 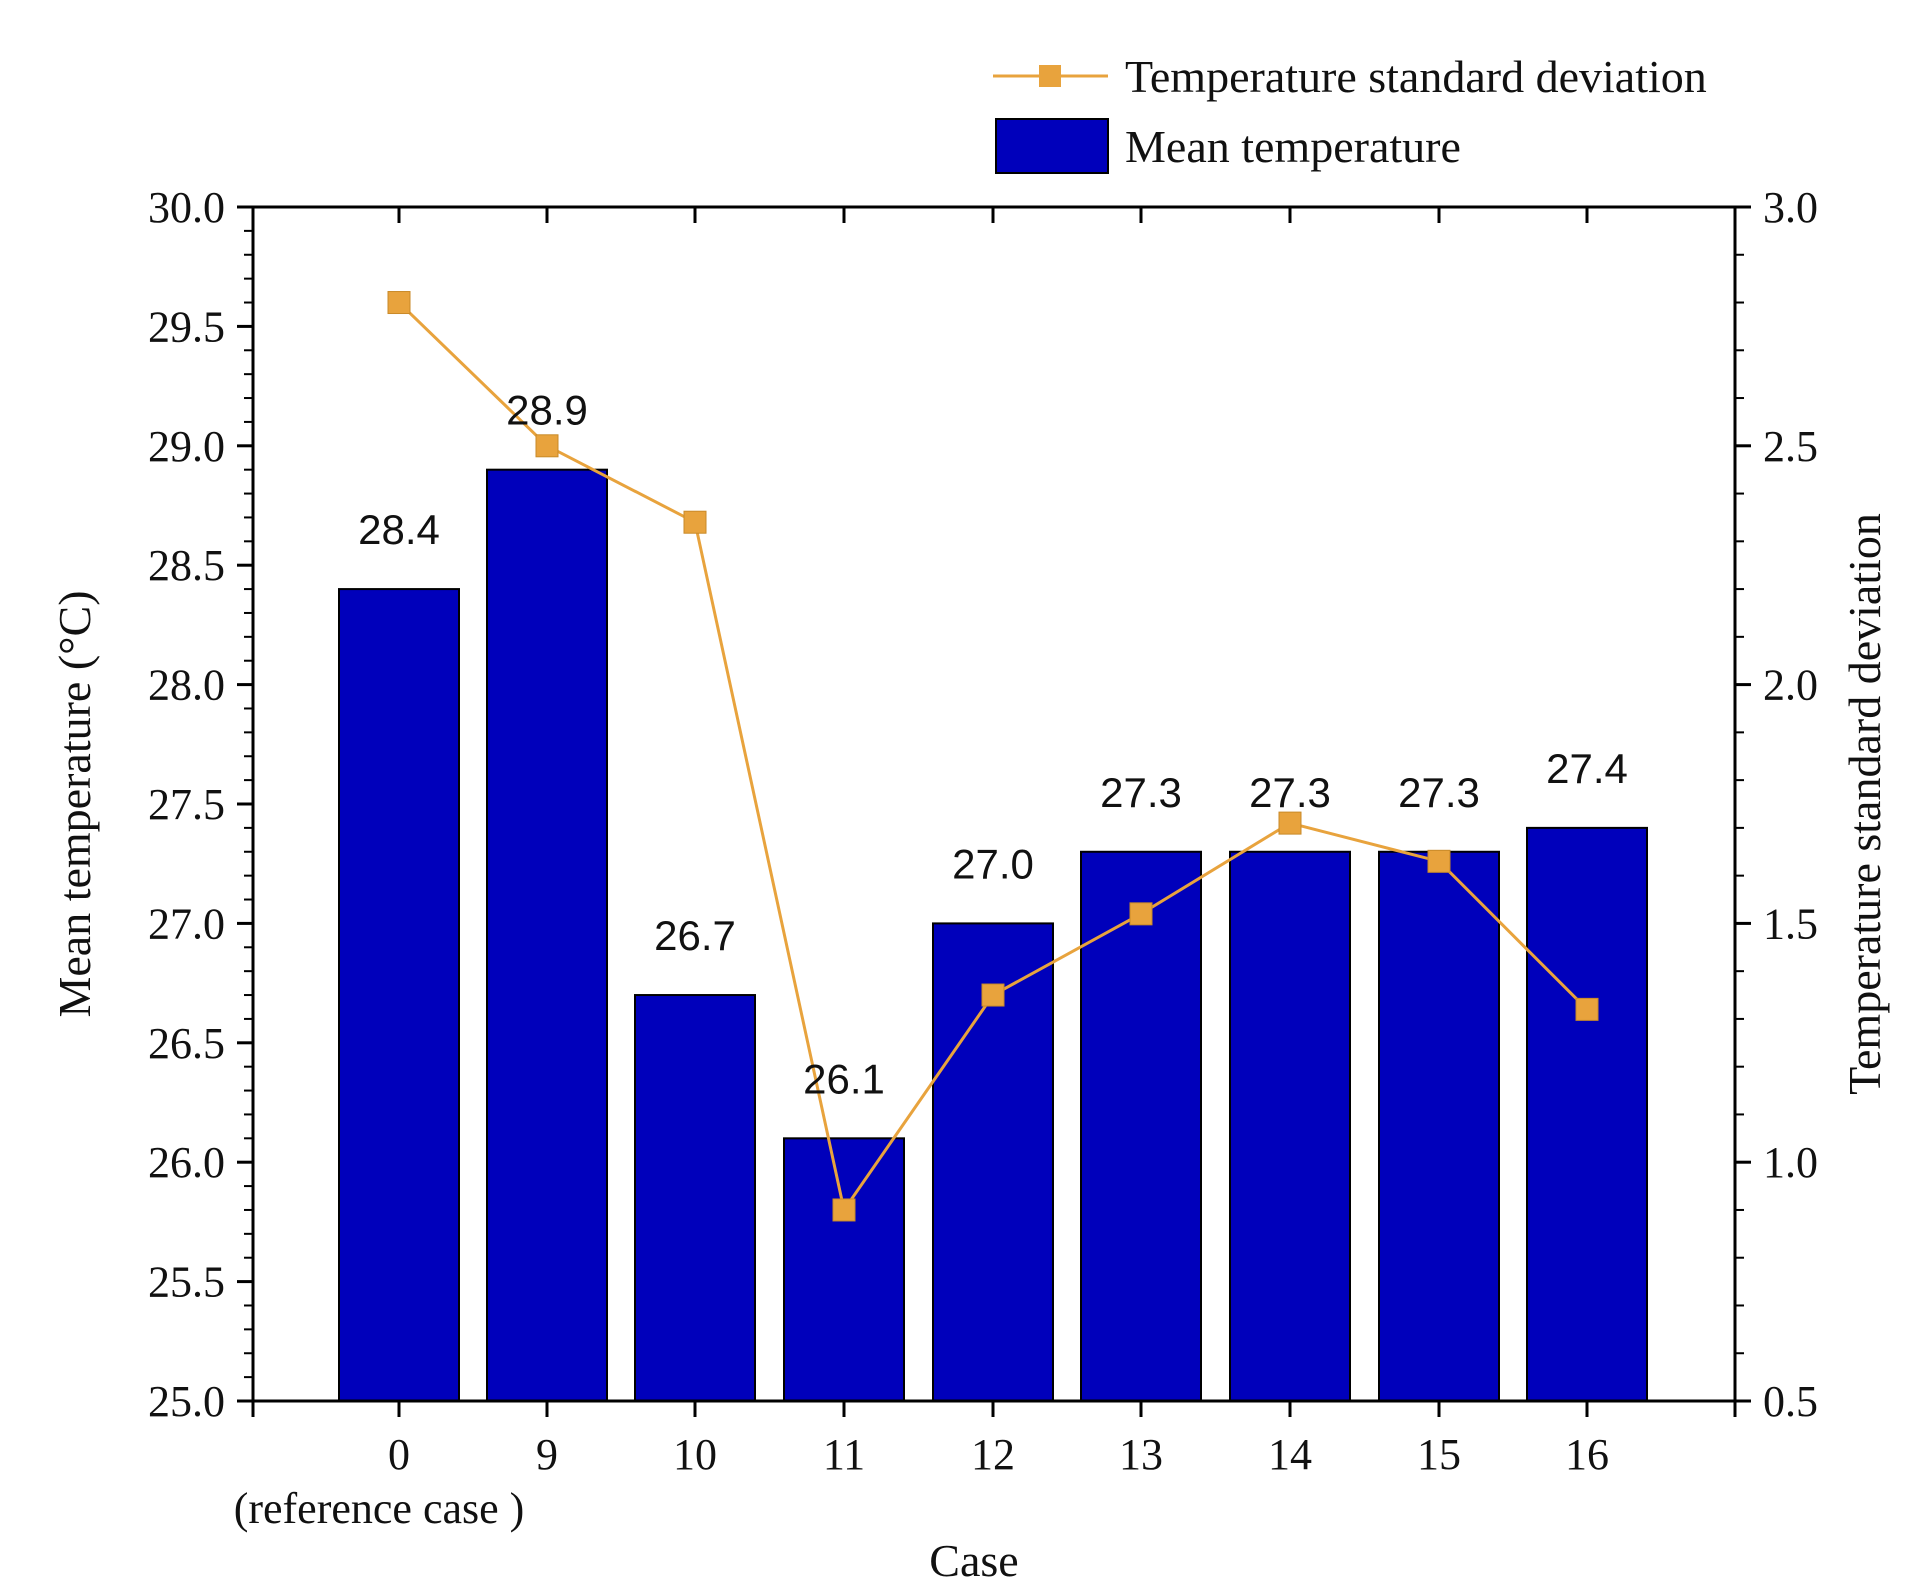 What do you see at coordinates (1050, 76) in the screenshot?
I see `legend-marker-swatch` at bounding box center [1050, 76].